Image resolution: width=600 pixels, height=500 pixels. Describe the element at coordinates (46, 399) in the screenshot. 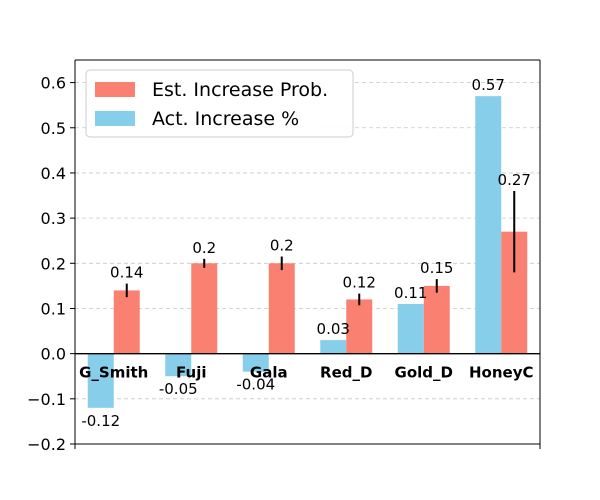

I see `y-tick-label: −0.1` at that location.